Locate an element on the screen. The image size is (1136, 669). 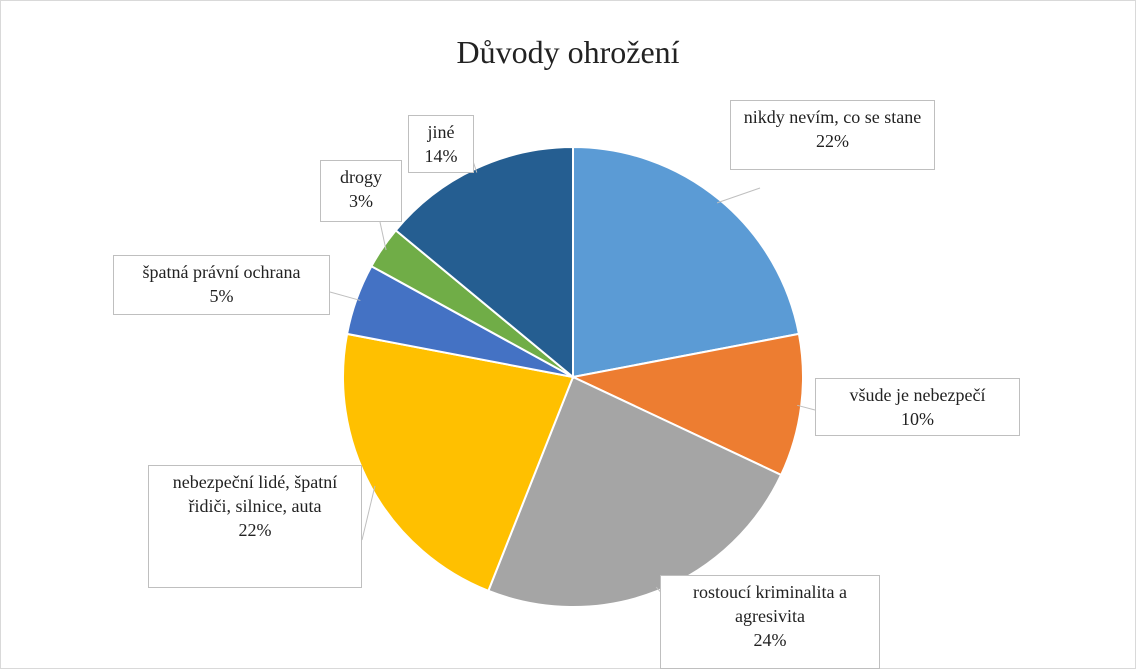
data-label: rostoucí kriminalita a agresivita 24% is located at coordinates (770, 622).